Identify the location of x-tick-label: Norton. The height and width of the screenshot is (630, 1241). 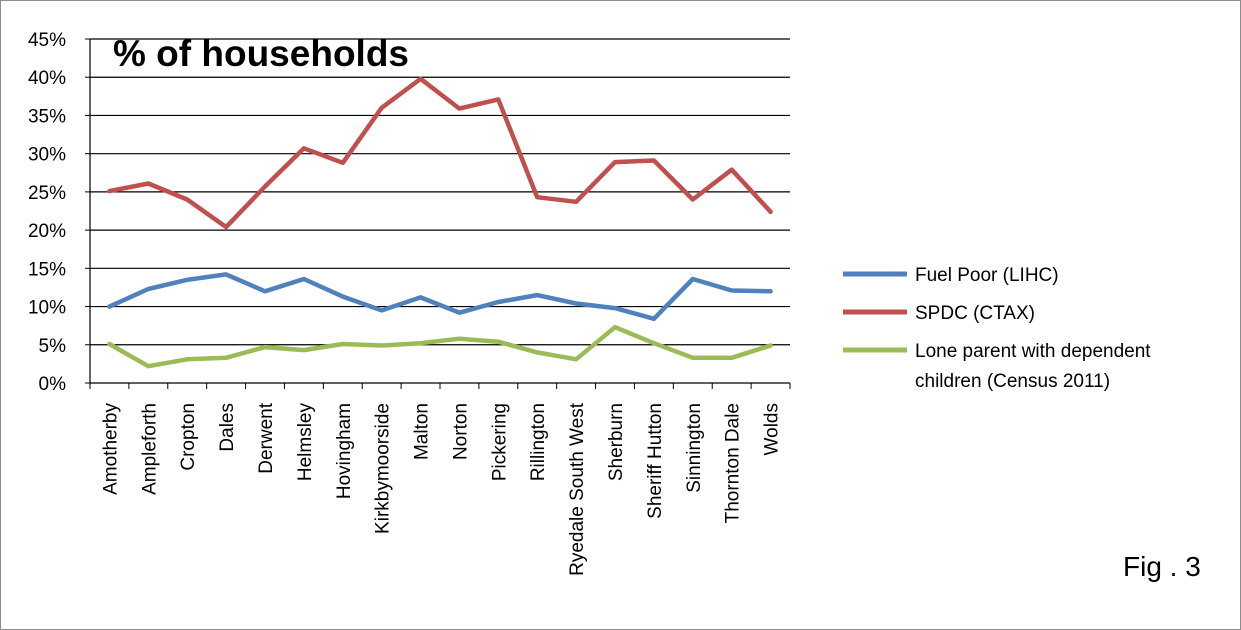
(460, 431).